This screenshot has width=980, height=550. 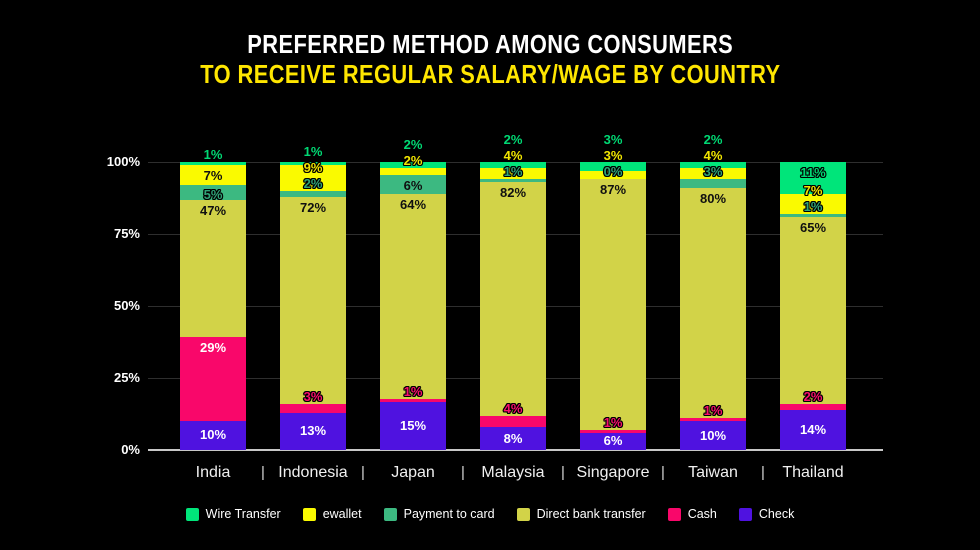 What do you see at coordinates (613, 156) in the screenshot?
I see `segment-label-ewallet: 3%` at bounding box center [613, 156].